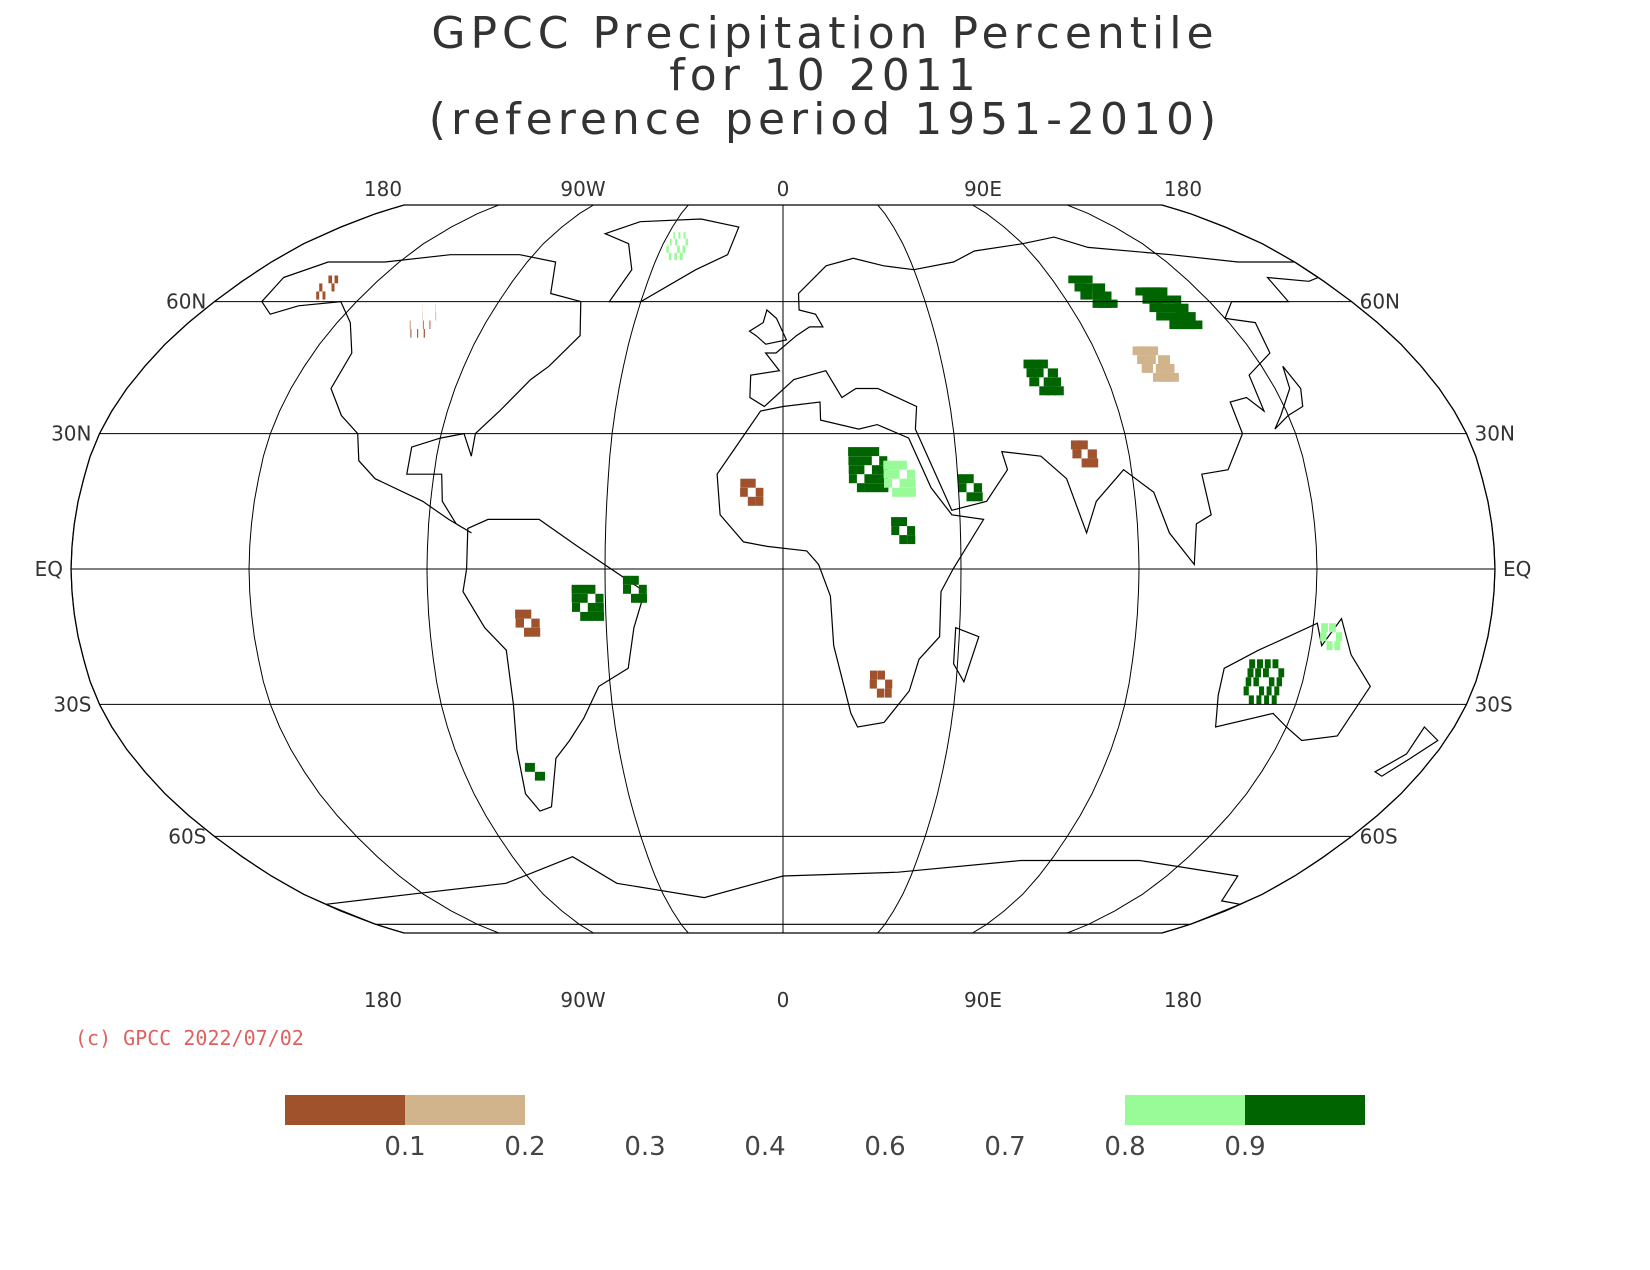  I want to click on latitude-label-right: 60S, so click(1379, 836).